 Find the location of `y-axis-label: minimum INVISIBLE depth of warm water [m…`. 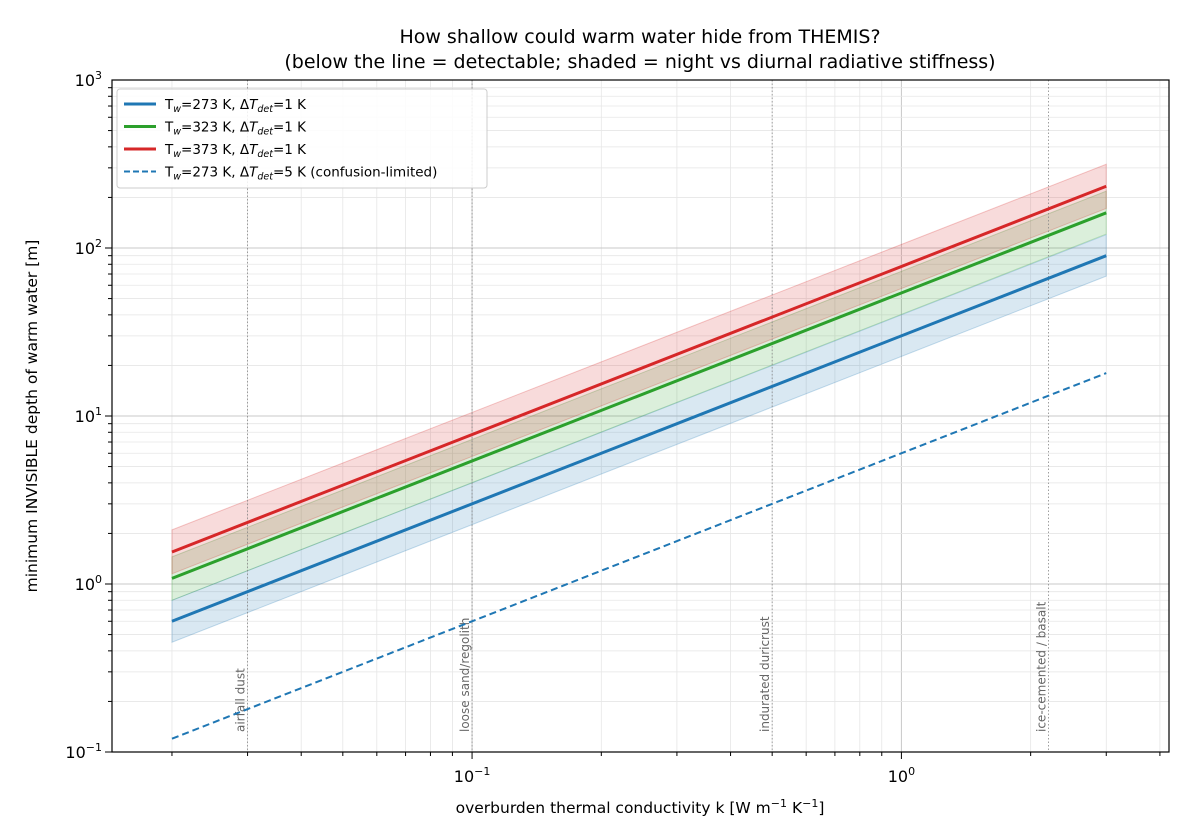

y-axis-label: minimum INVISIBLE depth of warm water [m… is located at coordinates (32, 416).